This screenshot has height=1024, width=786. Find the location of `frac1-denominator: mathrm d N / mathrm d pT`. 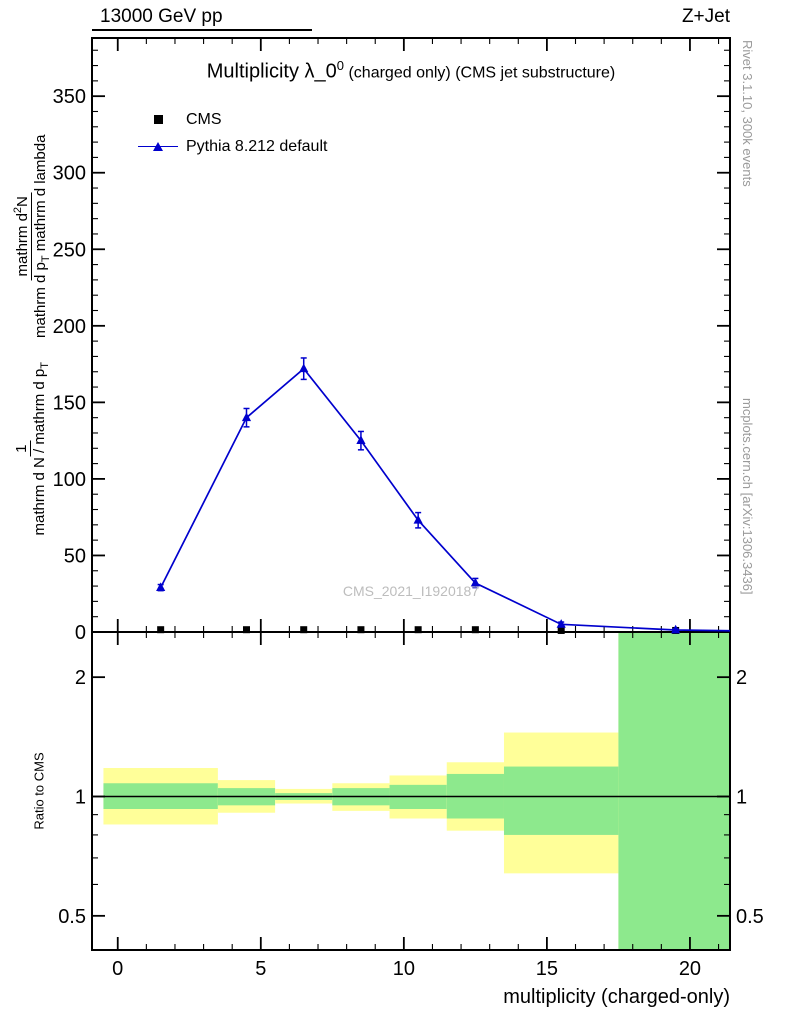

frac1-denominator: mathrm d N / mathrm d pT is located at coordinates (41, 448).